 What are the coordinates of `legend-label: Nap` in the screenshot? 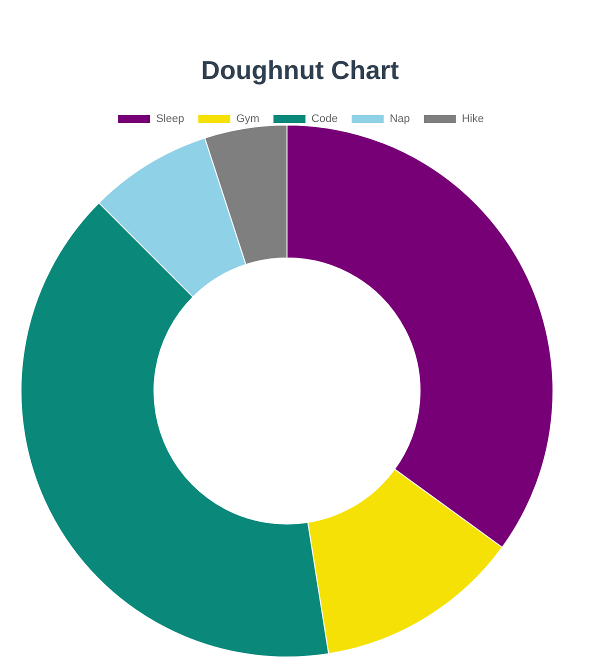 It's located at (400, 119).